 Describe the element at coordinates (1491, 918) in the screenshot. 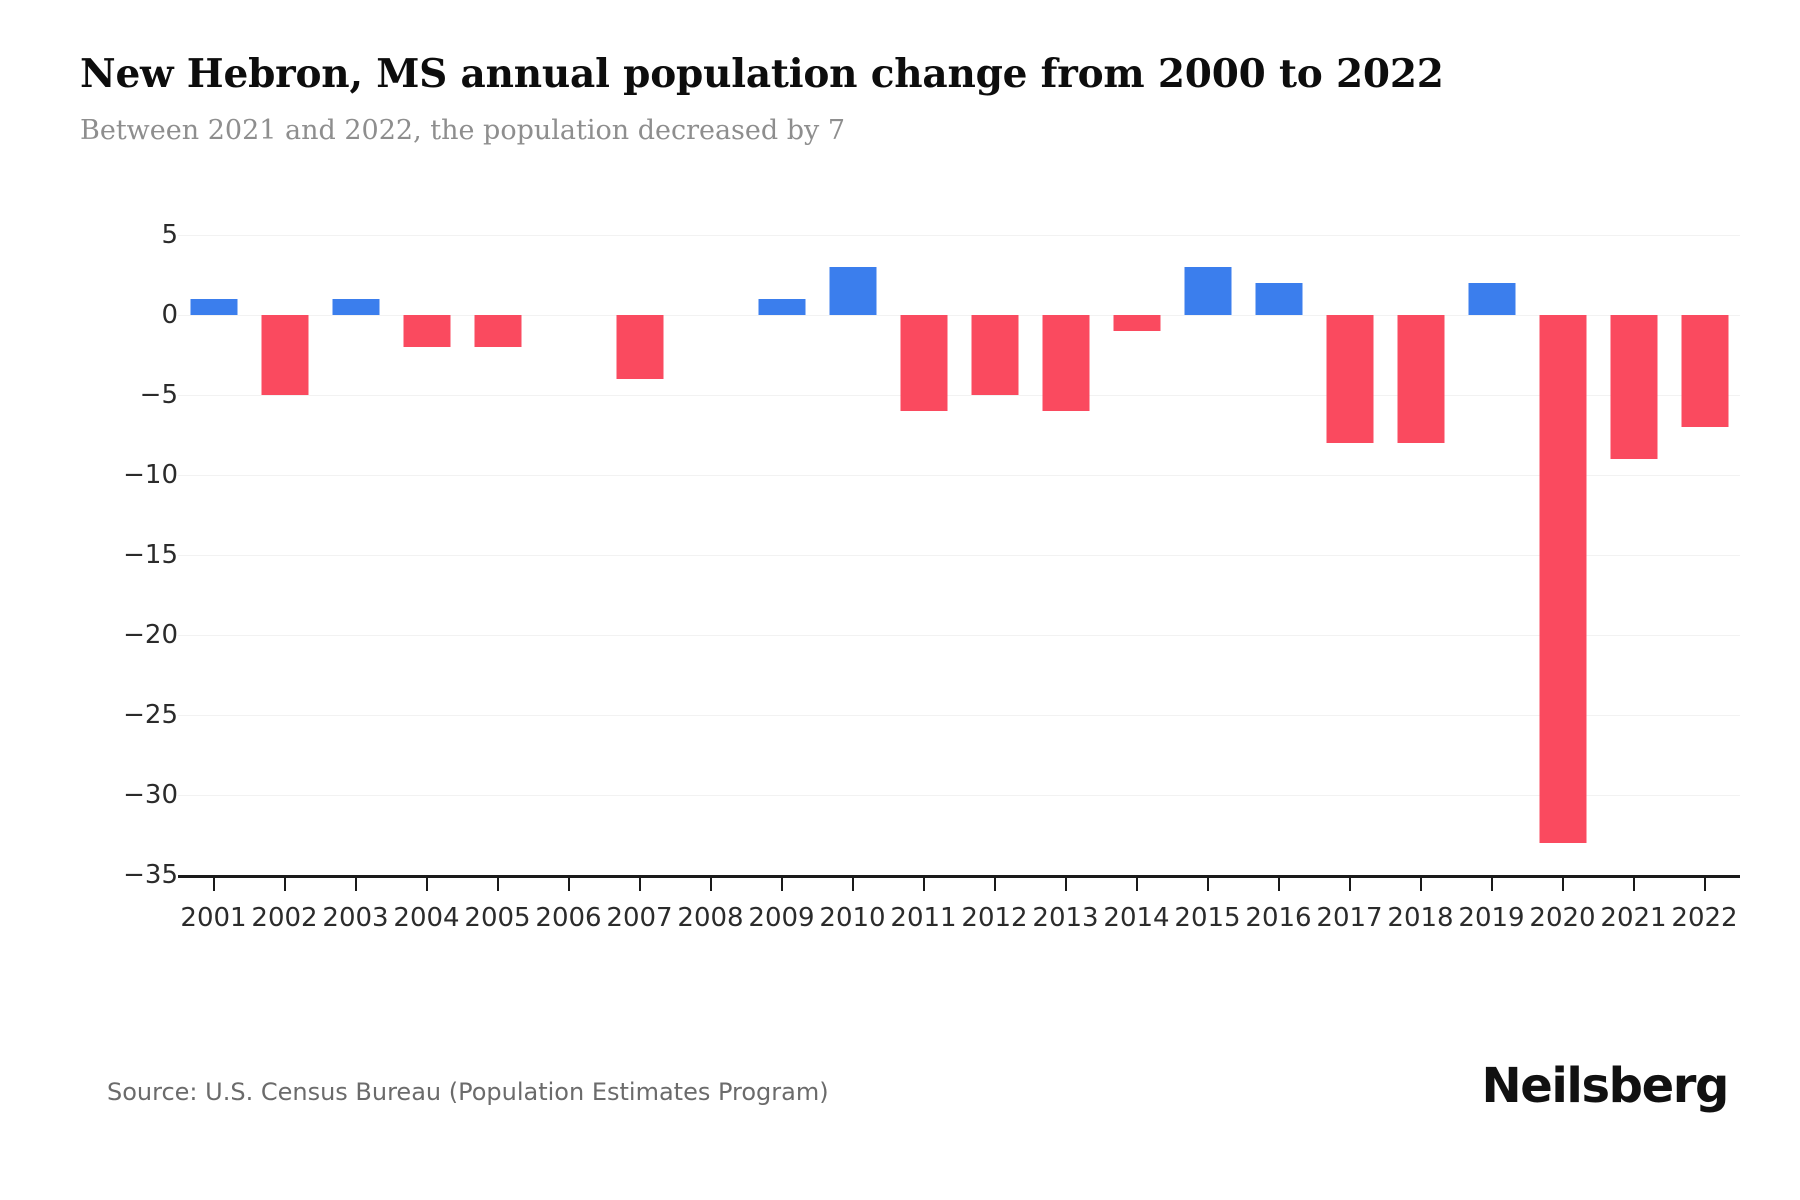

I see `x-axis-label: 2019` at that location.